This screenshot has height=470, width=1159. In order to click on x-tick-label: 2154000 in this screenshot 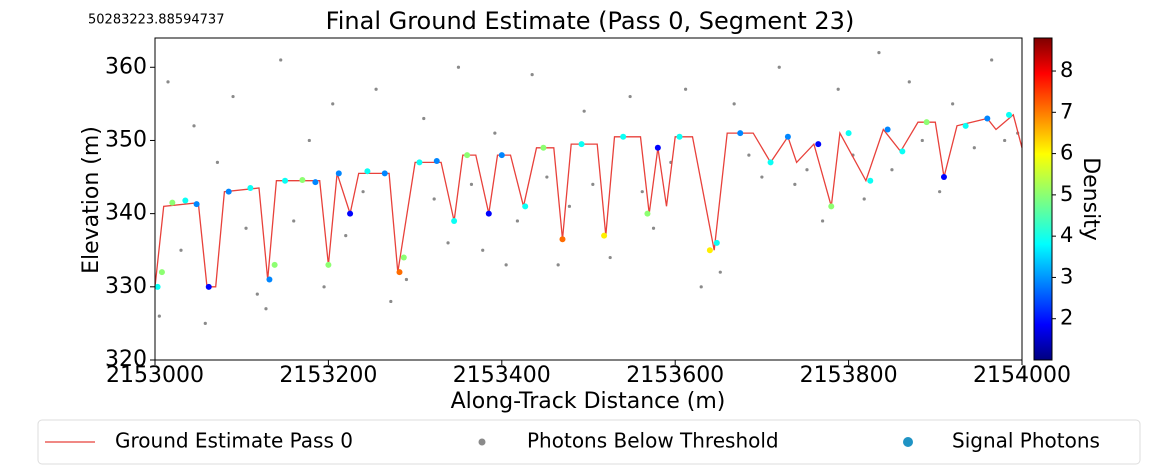, I will do `click(1022, 375)`.